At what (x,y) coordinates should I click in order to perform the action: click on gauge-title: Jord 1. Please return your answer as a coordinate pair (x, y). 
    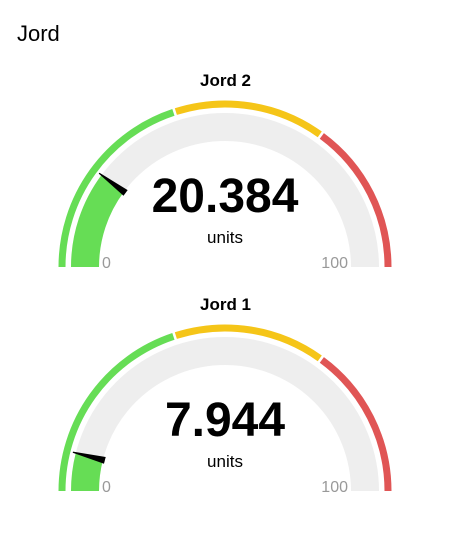
    Looking at the image, I should click on (225, 304).